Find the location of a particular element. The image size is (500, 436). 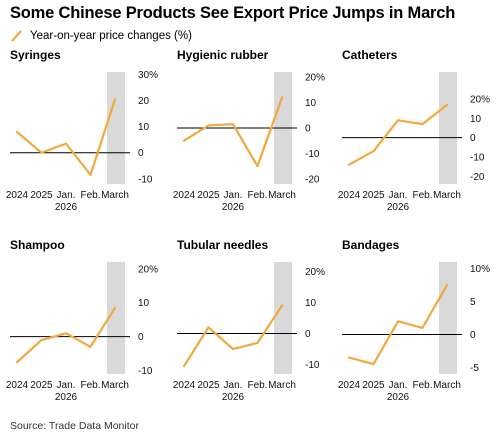

legend: Year-on-year price changes (%) is located at coordinates (101, 36).